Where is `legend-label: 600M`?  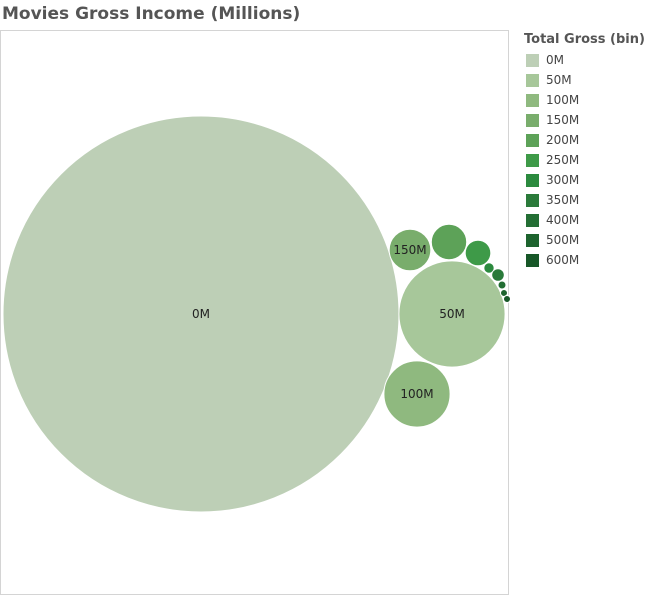 legend-label: 600M is located at coordinates (563, 260).